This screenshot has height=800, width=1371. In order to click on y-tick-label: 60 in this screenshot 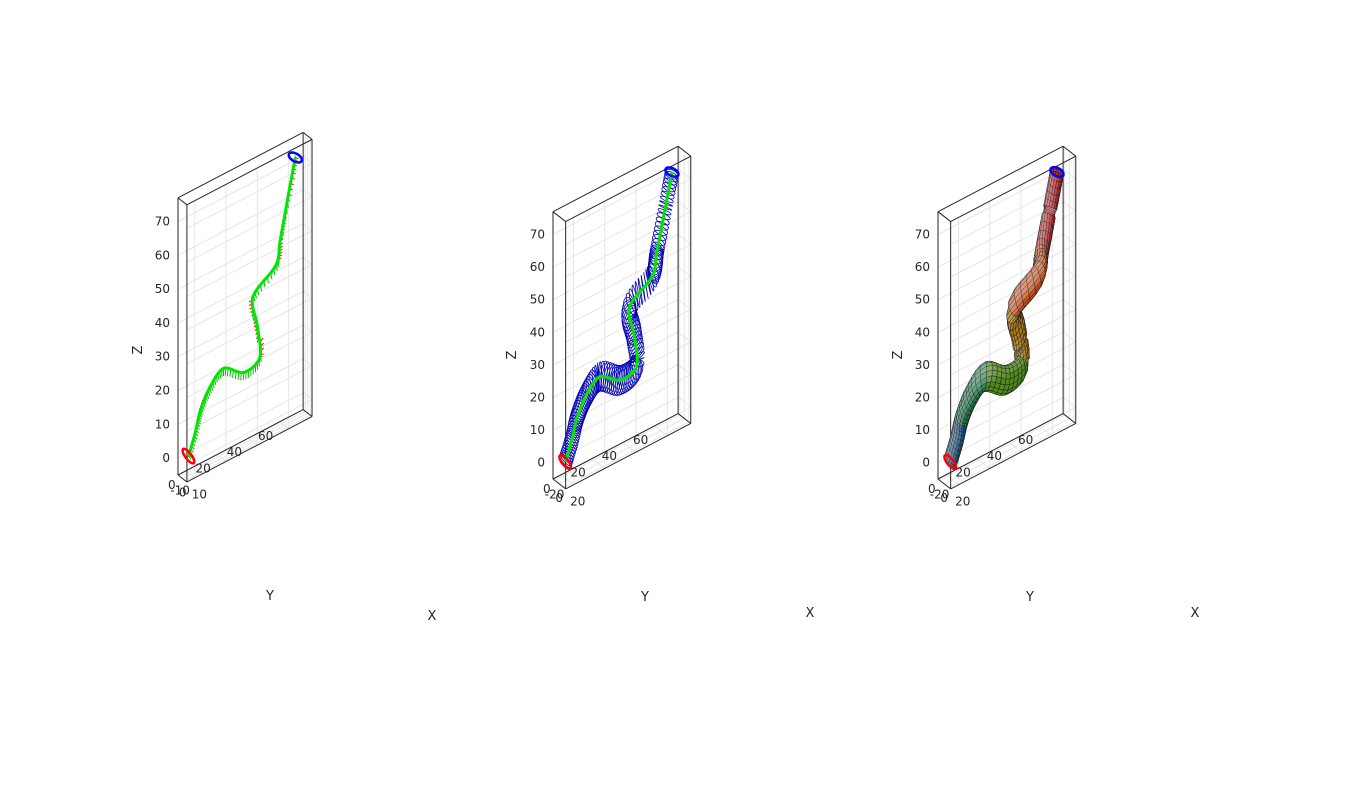, I will do `click(1025, 440)`.